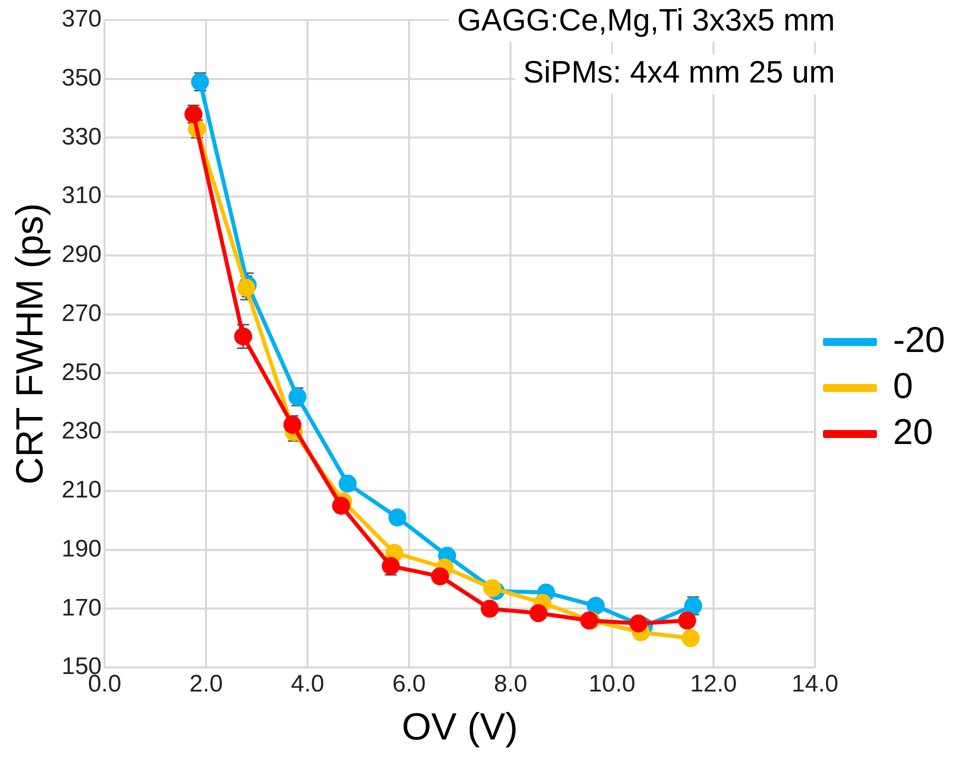  What do you see at coordinates (82, 313) in the screenshot?
I see `y-tick-label: 270` at bounding box center [82, 313].